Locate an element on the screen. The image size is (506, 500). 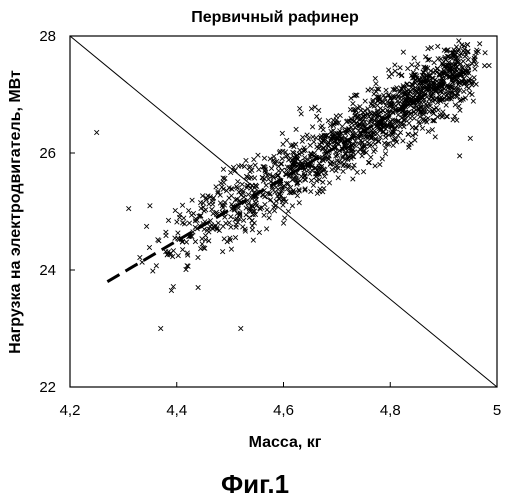
figure-caption: Фиг.1 is located at coordinates (255, 484).